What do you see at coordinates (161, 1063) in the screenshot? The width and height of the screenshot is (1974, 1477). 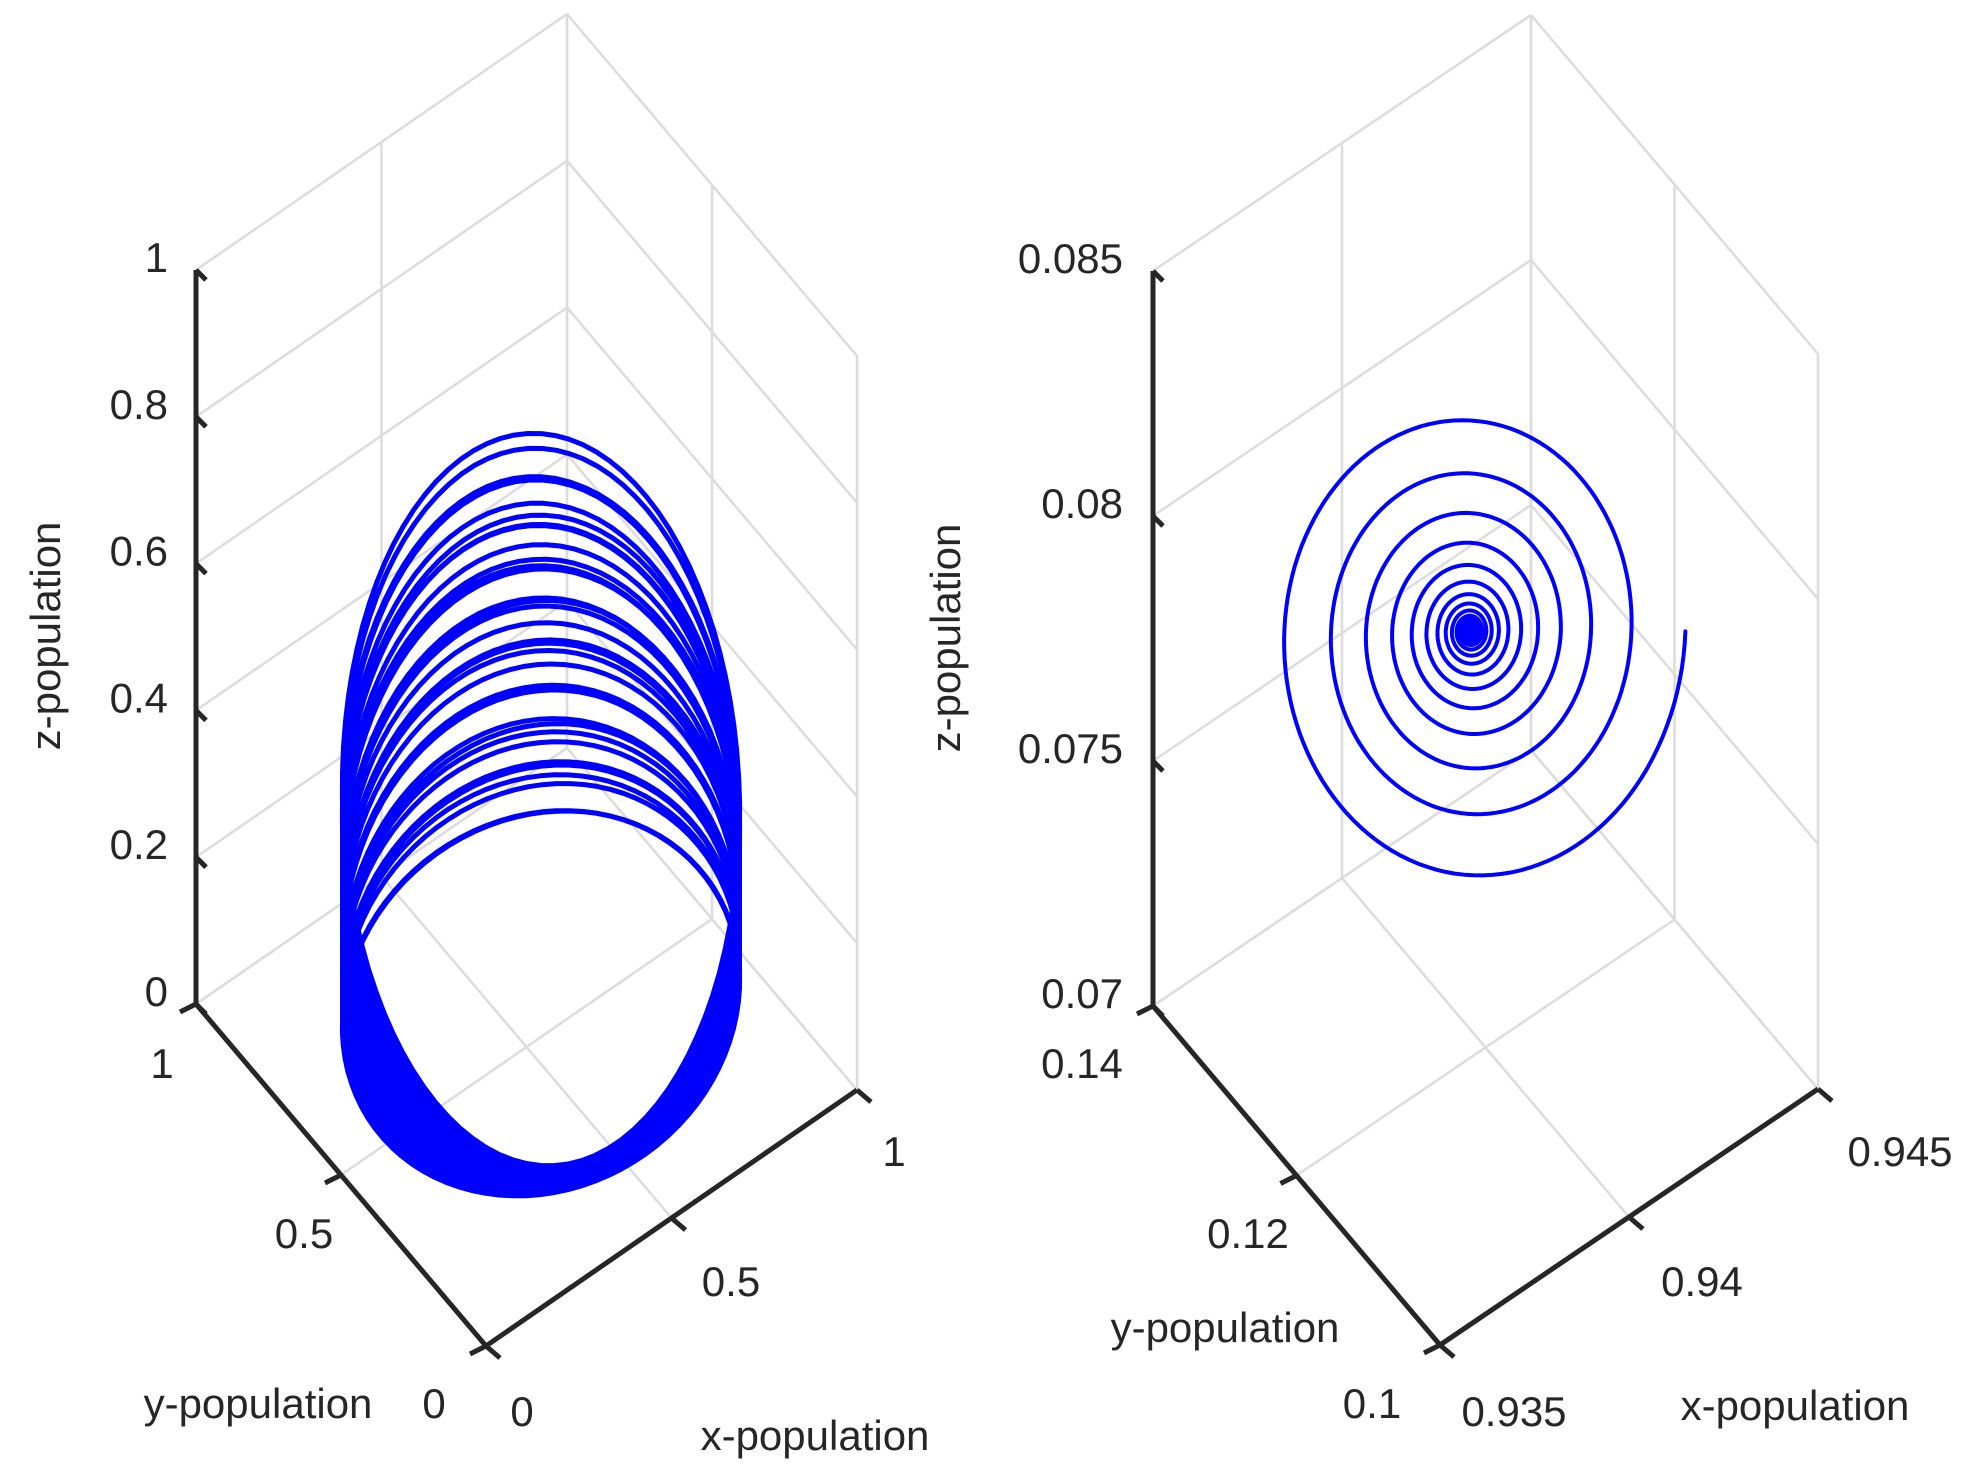 I see `y-tick-label: 1` at bounding box center [161, 1063].